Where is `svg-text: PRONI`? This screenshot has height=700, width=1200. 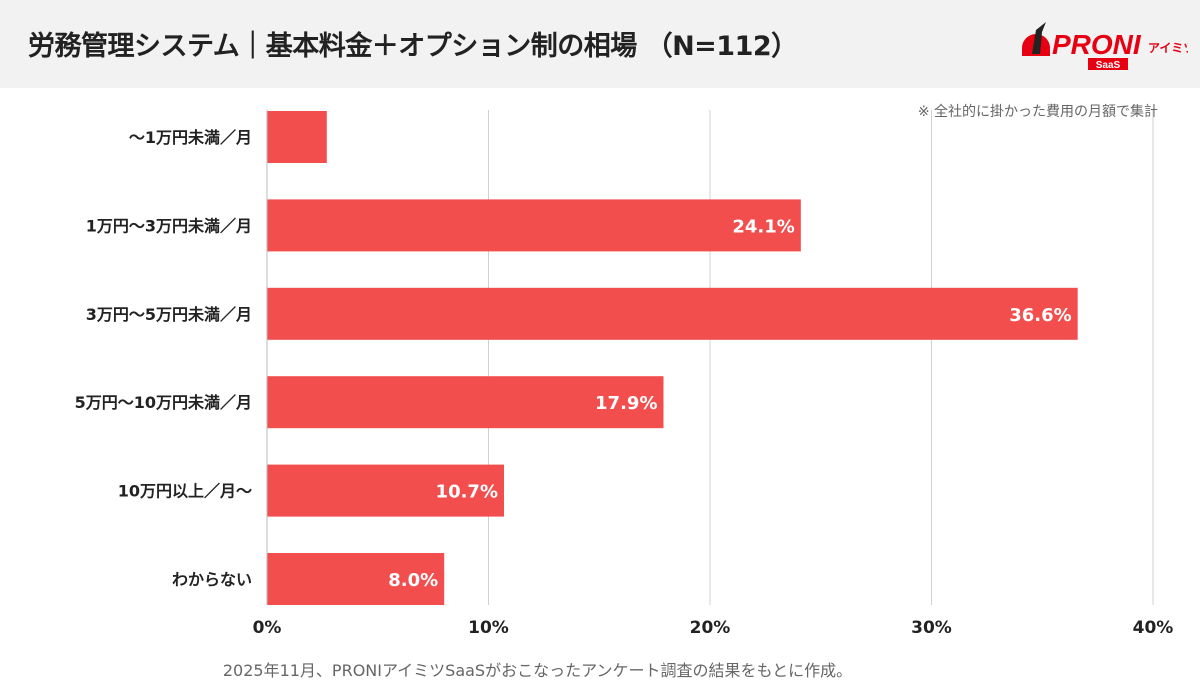 svg-text: PRONI is located at coordinates (1097, 44).